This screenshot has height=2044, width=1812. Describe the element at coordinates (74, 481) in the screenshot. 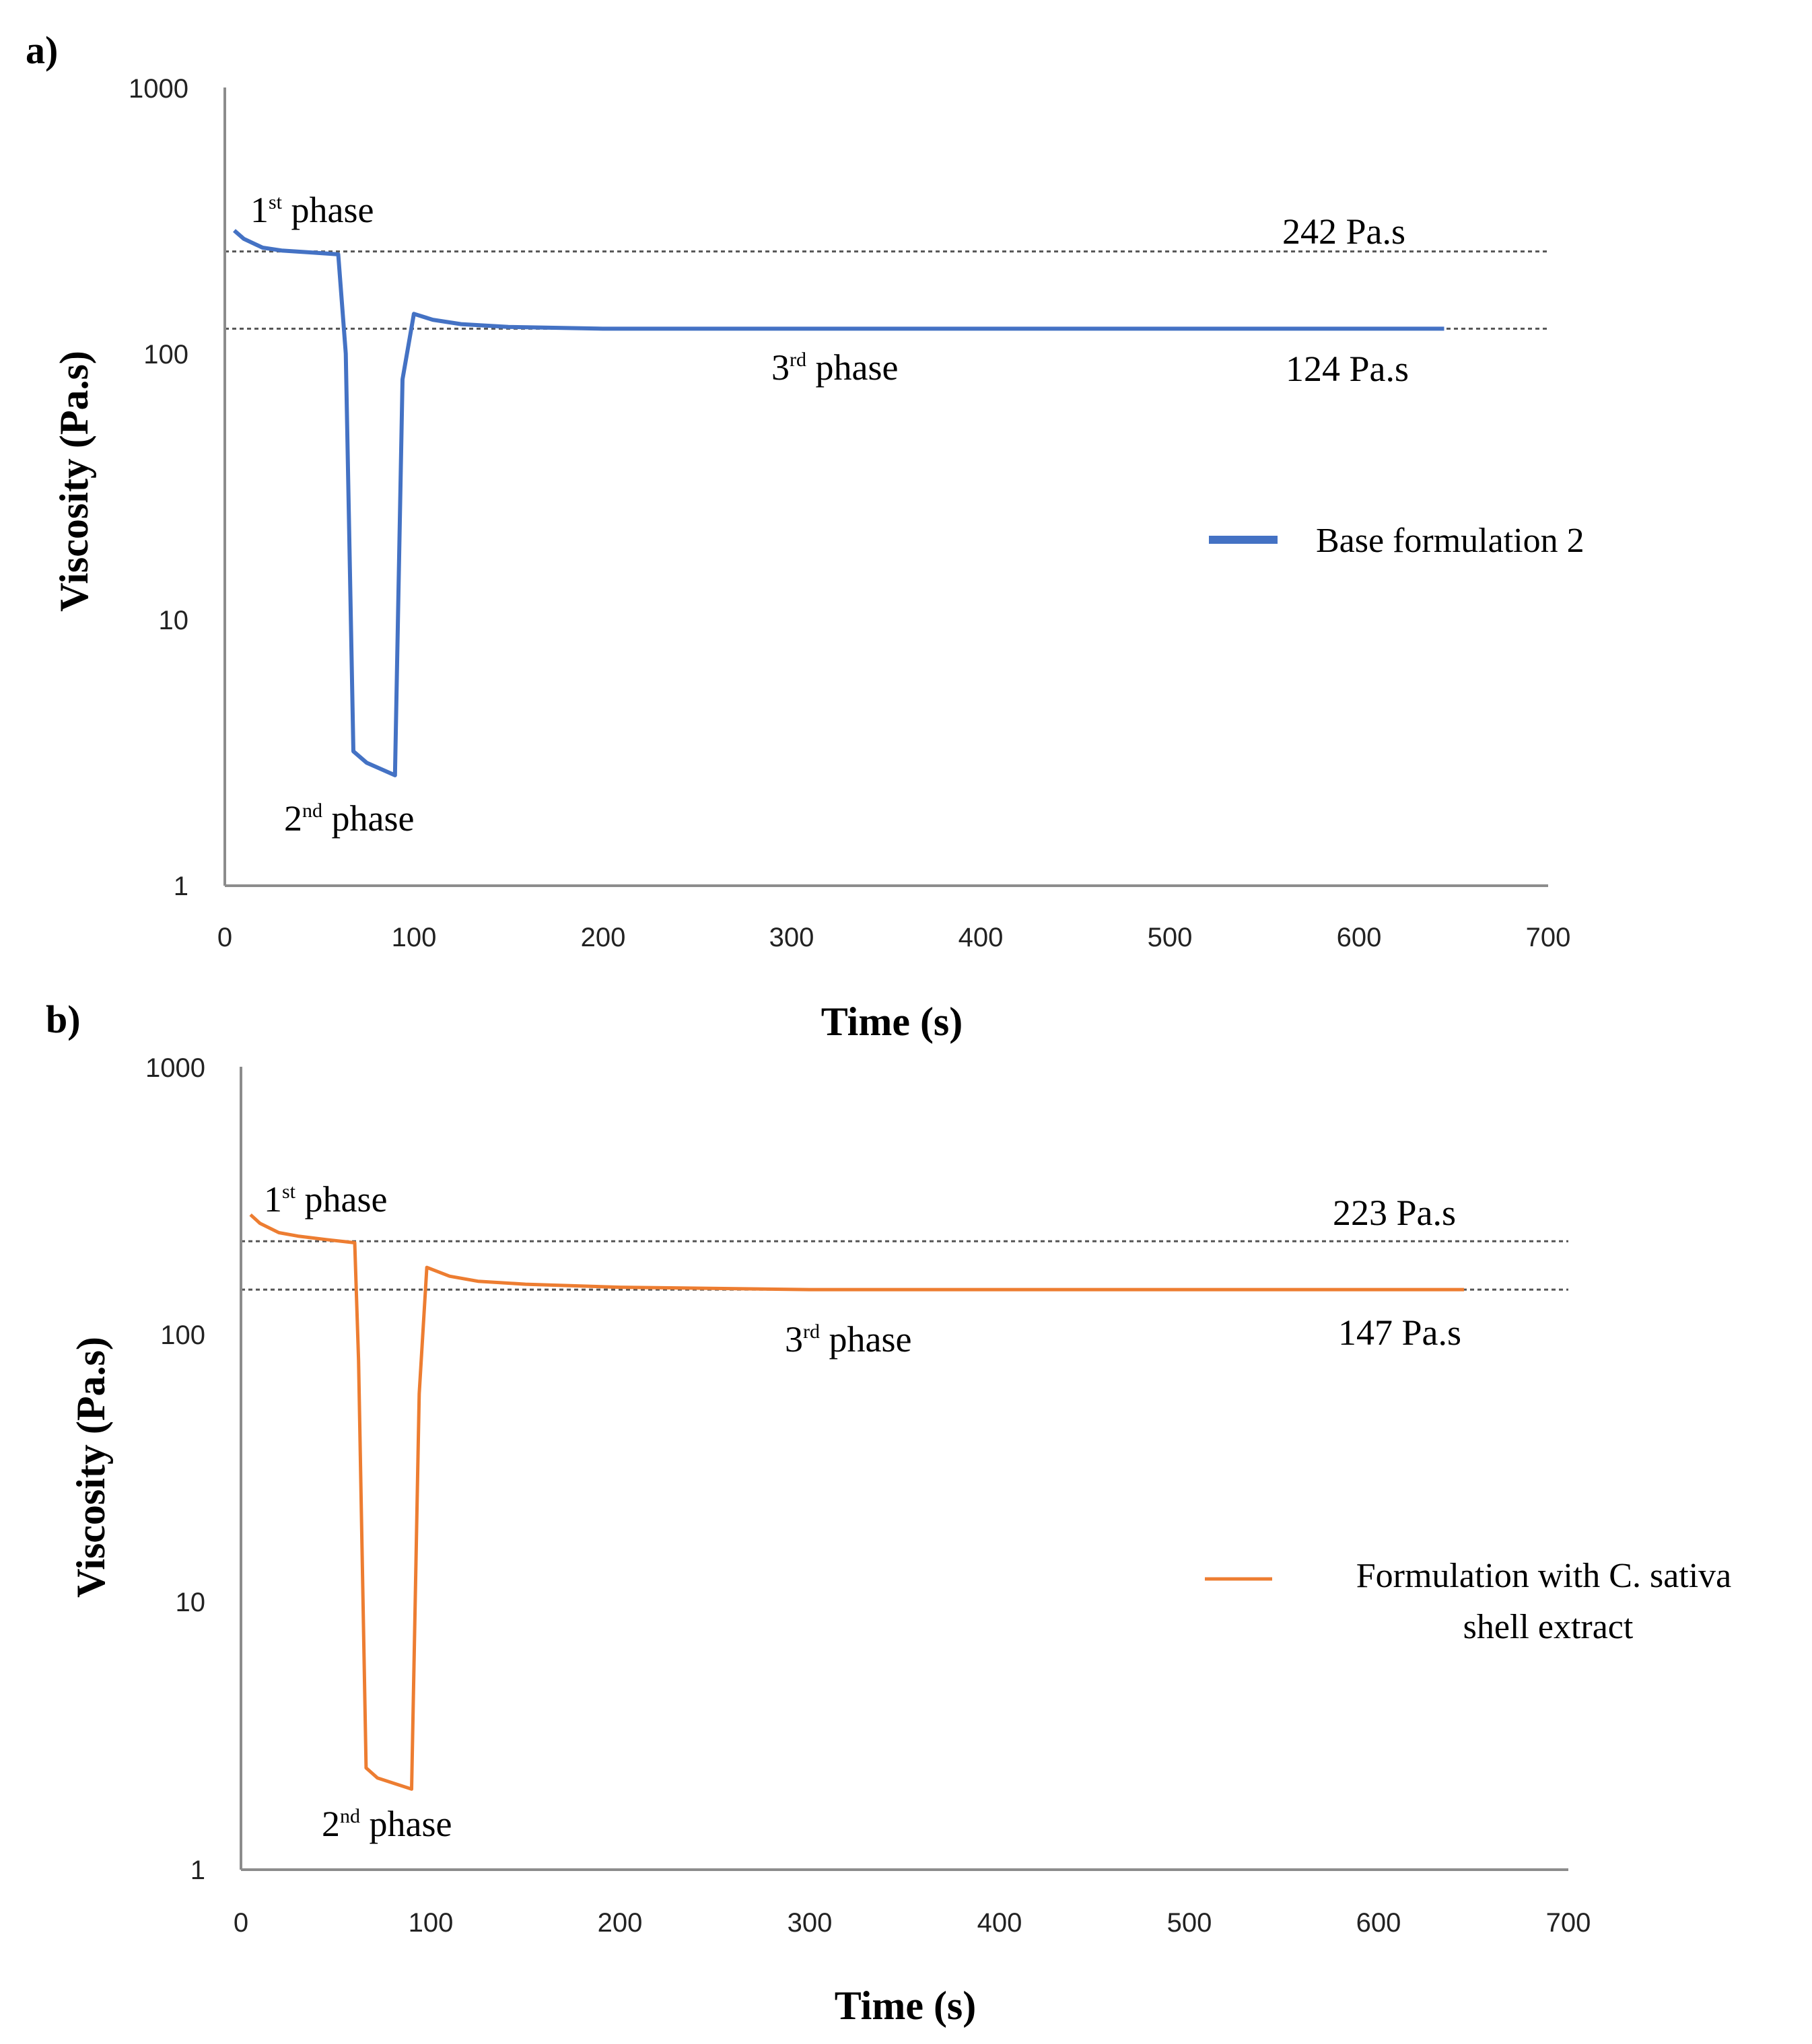

I see `panel-a-y-axis-title: Viscosity (Pa.s)` at that location.